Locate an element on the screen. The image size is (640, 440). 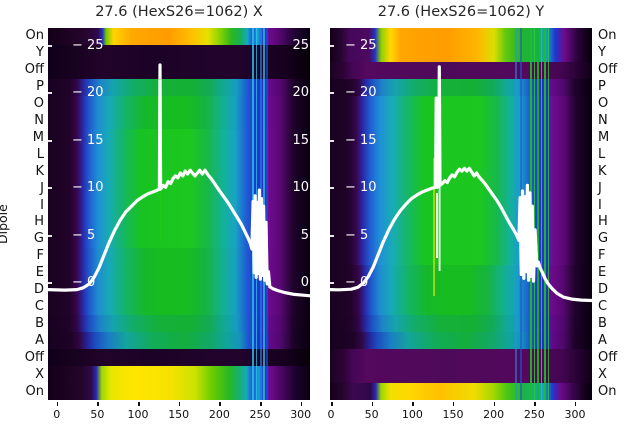
y-tick-label-right: 25 is located at coordinates (300, 45).